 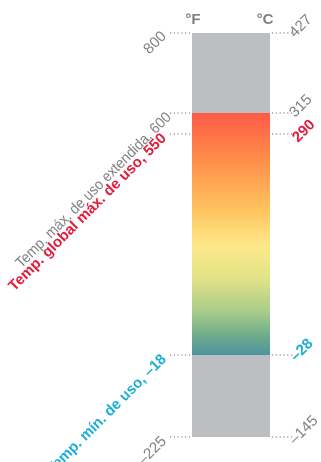 What do you see at coordinates (301, 106) in the screenshot?
I see `tick-extended-celsius: 315` at bounding box center [301, 106].